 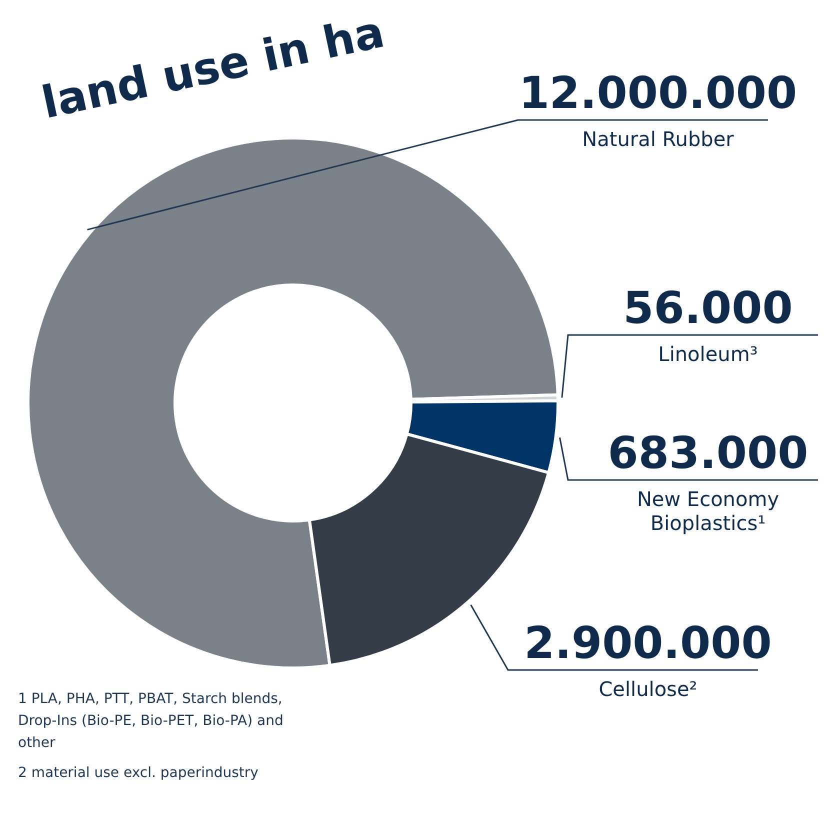 What do you see at coordinates (151, 721) in the screenshot?
I see `text: 1 PLA, PHA, PTT, PBAT, Starch blends, Drop-Ins (Bio-PE, Bio-PET, Bio-PA) and other` at bounding box center [151, 721].